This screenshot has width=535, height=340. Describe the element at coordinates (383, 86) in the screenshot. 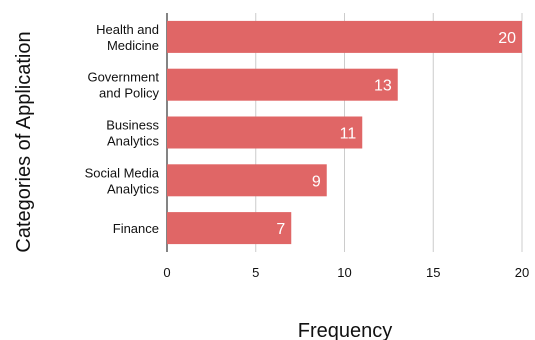

I see `bar-value-label: 13` at that location.